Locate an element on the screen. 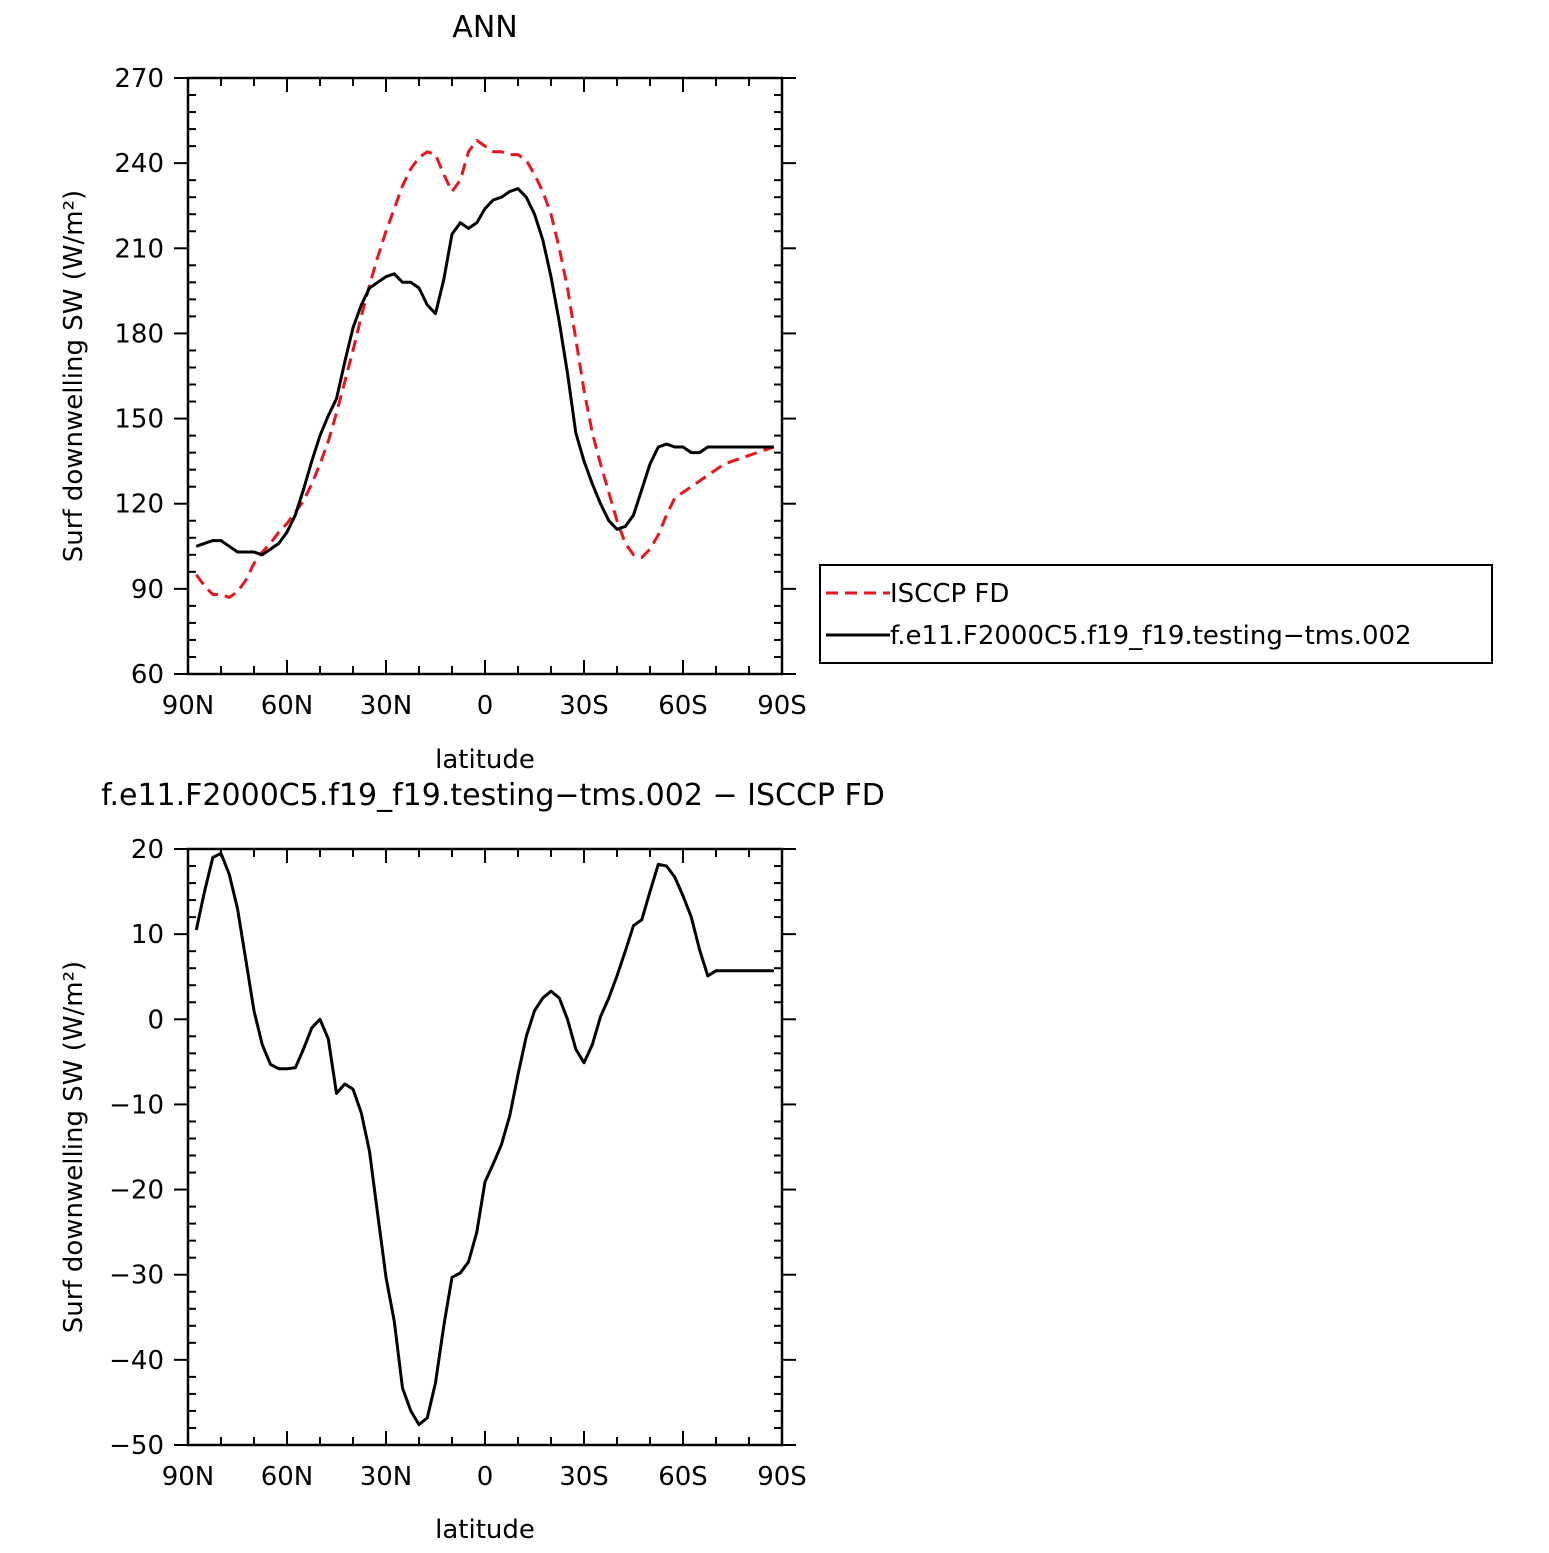  series-line-model is located at coordinates (484, 372).